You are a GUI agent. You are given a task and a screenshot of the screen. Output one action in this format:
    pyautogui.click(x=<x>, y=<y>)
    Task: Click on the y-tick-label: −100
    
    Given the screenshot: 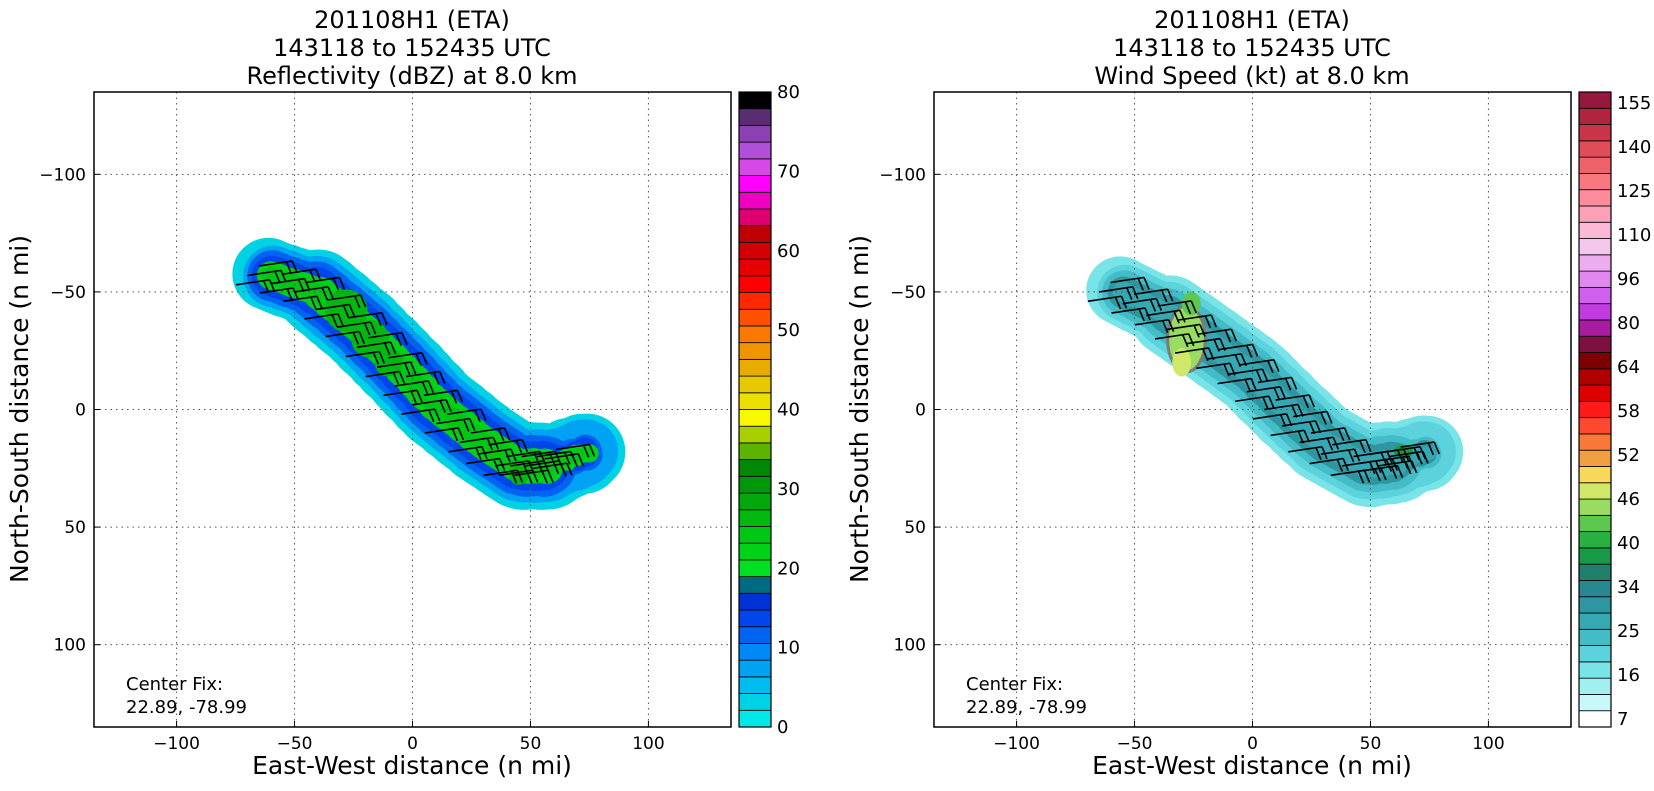 What is the action you would take?
    pyautogui.click(x=62, y=175)
    